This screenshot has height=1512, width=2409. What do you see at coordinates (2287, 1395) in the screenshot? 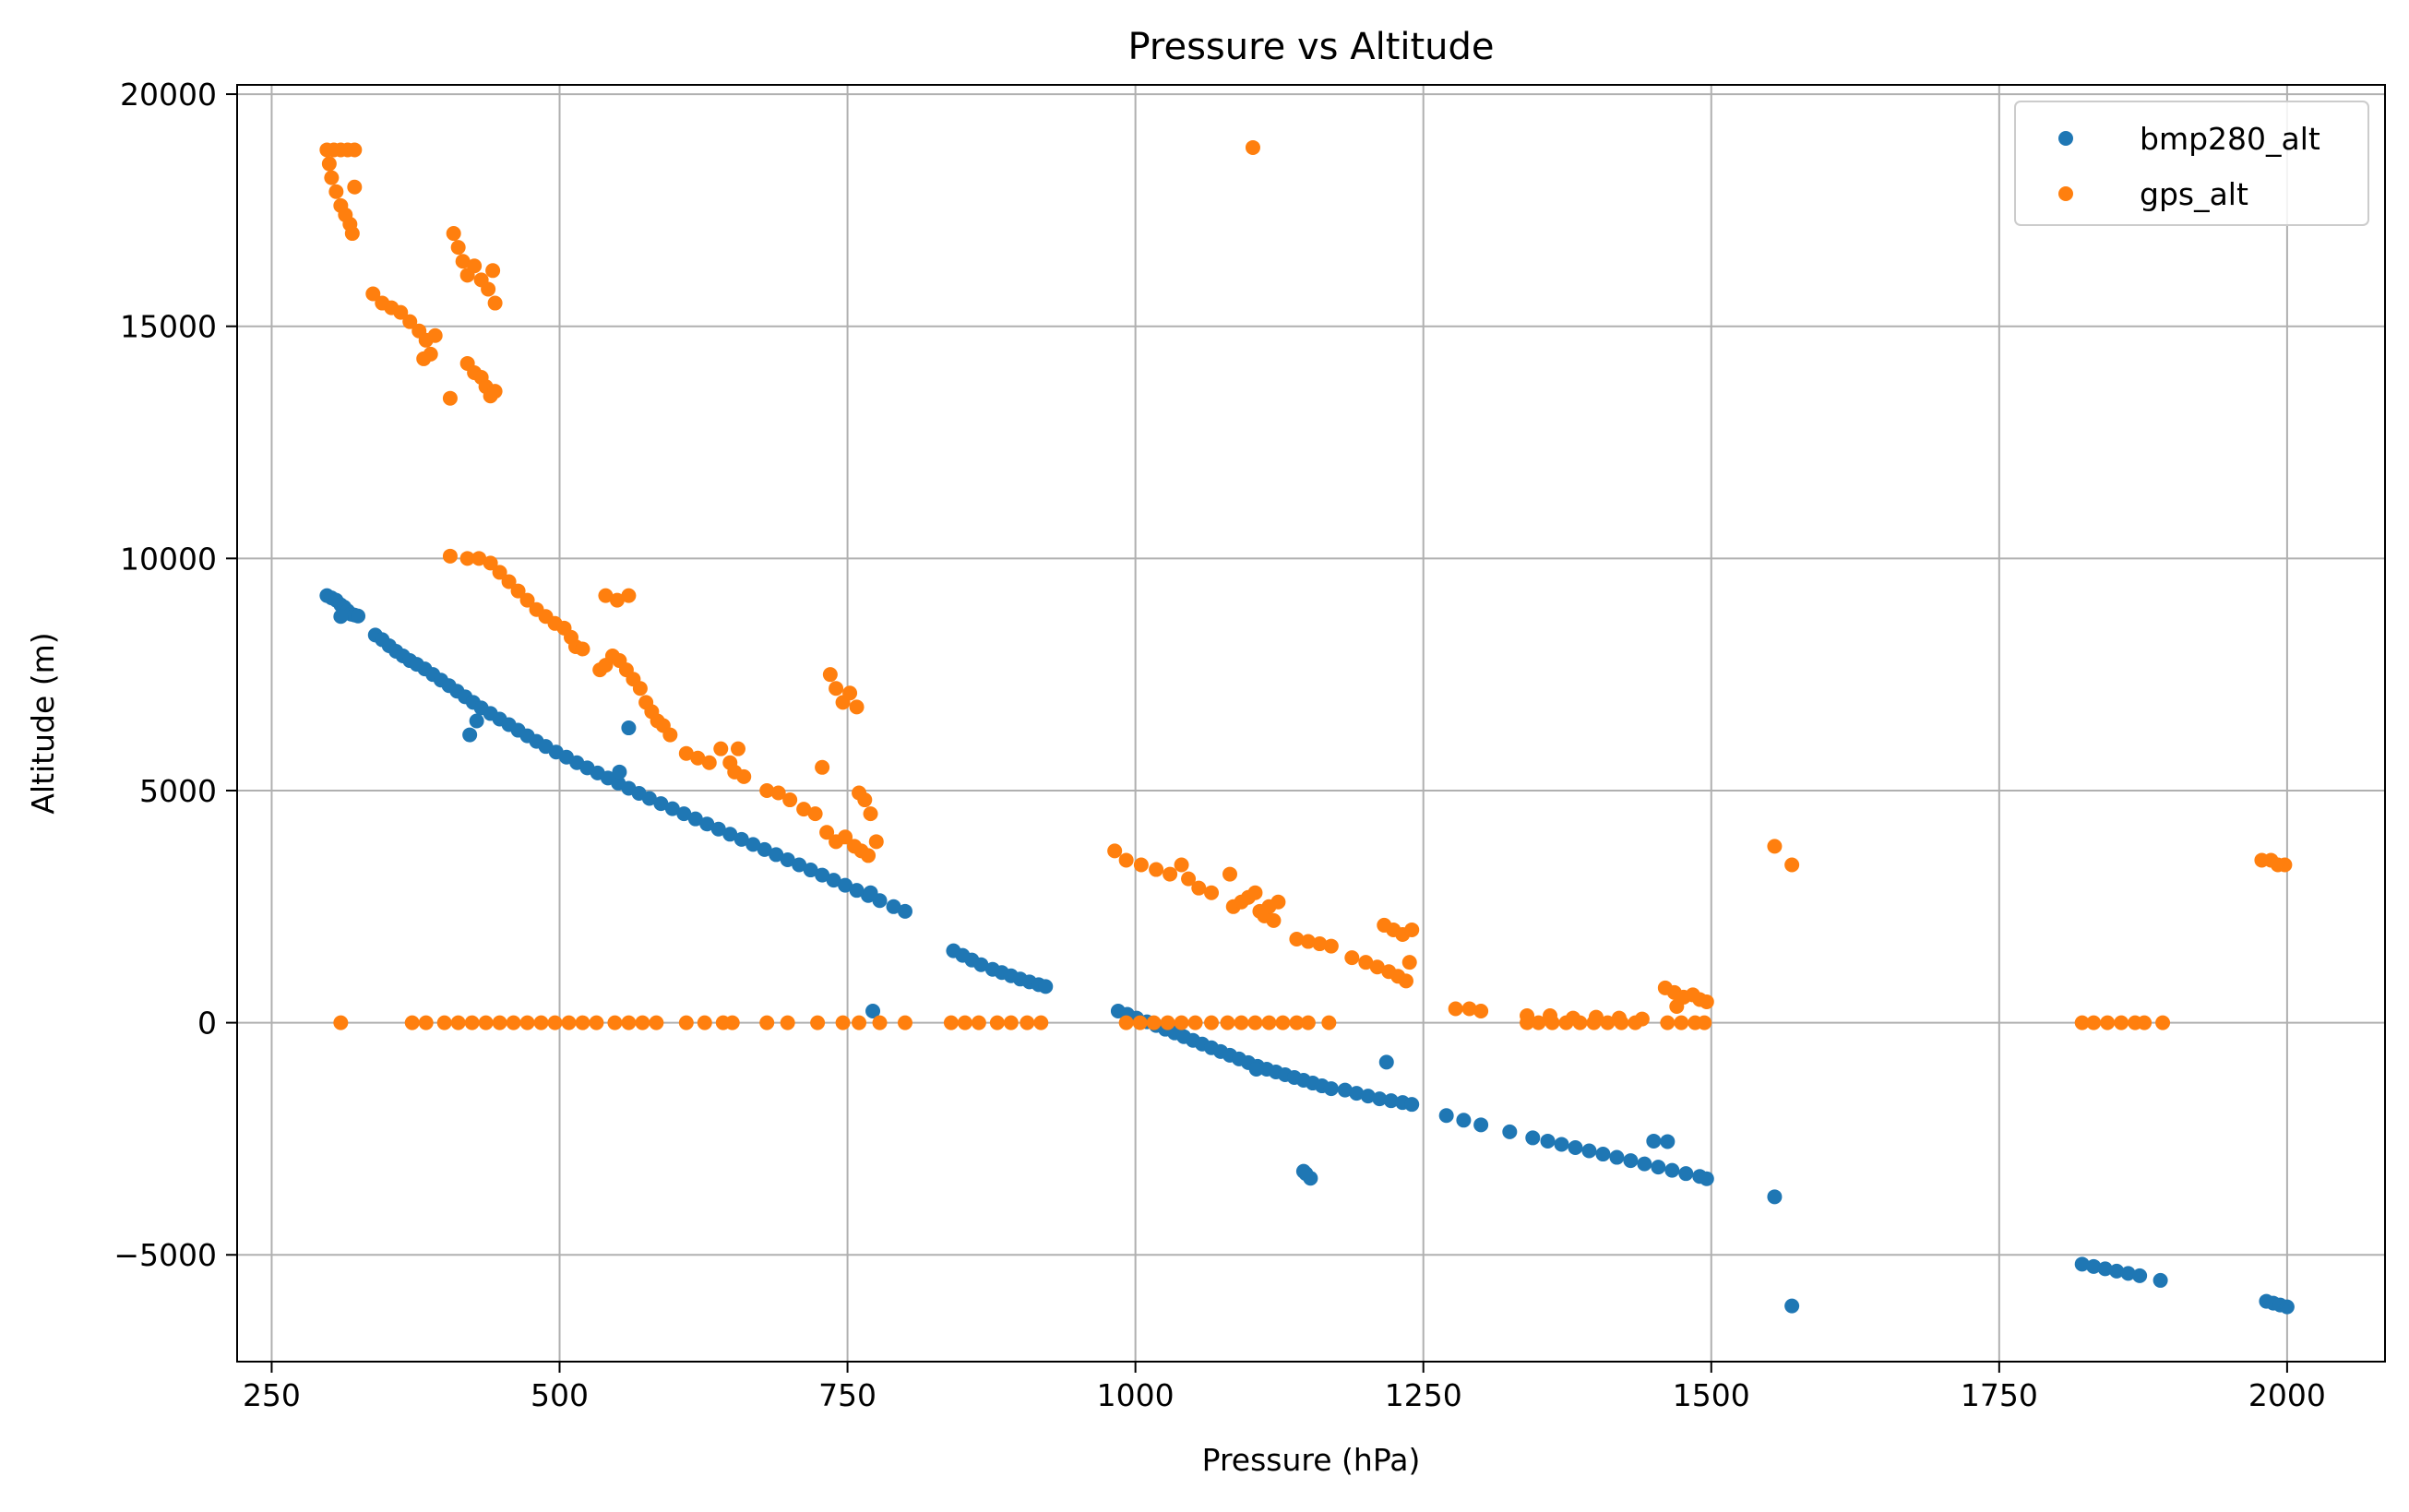
I see `x-tick-label: 2000` at bounding box center [2287, 1395].